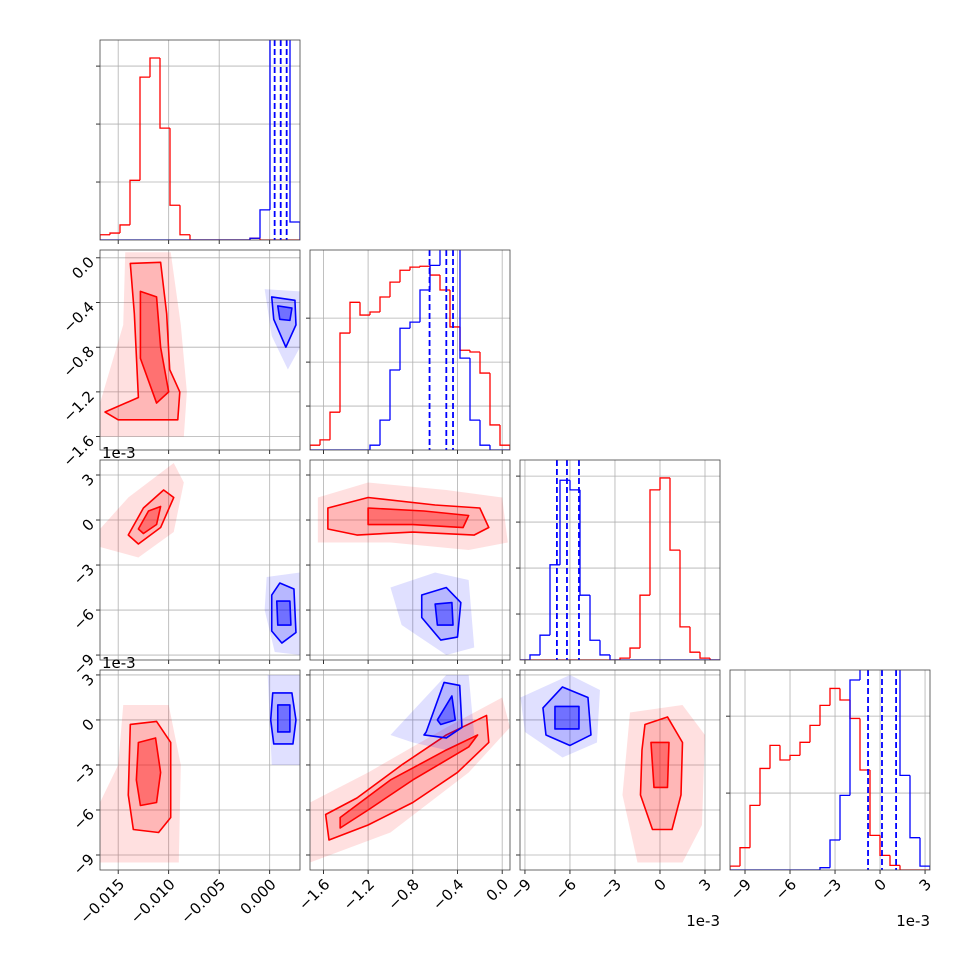 Image resolution: width=970 pixels, height=970 pixels. Describe the element at coordinates (448, 894) in the screenshot. I see `x-tick-label: −0.4` at that location.